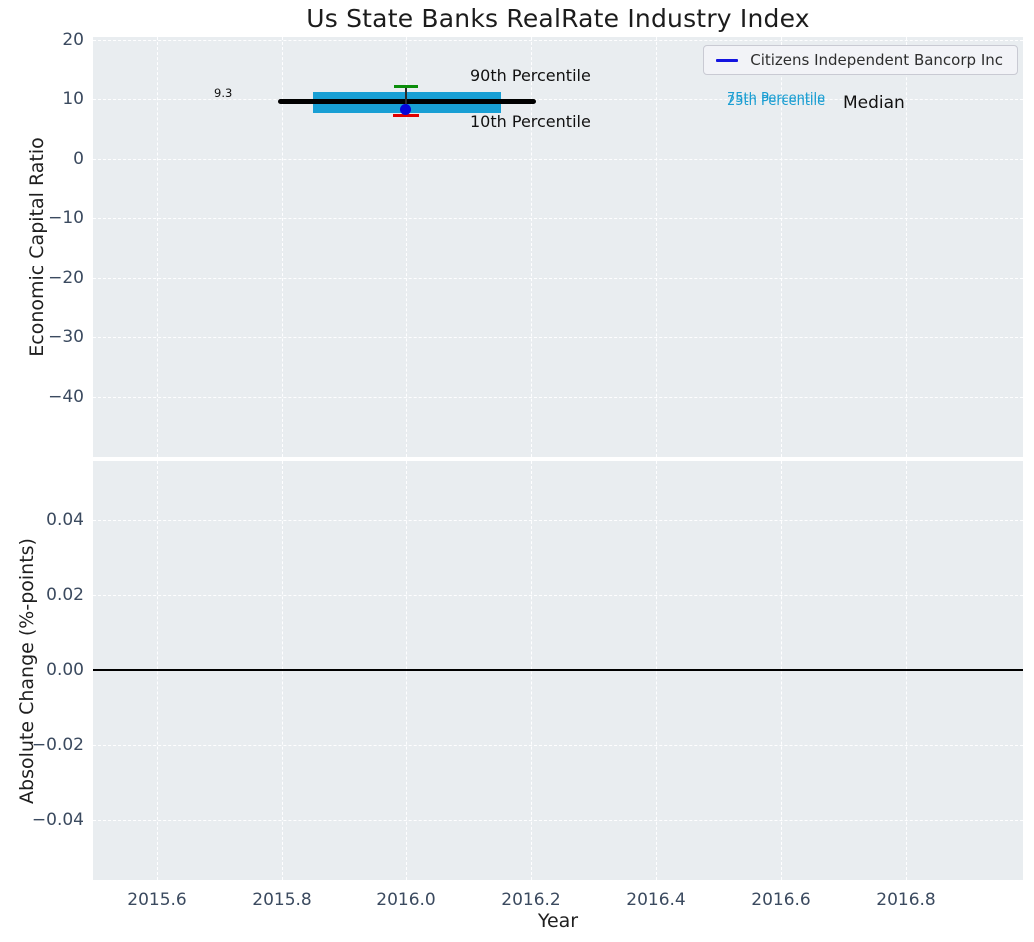 This screenshot has height=942, width=1034. What do you see at coordinates (65, 670) in the screenshot?
I see `ytick-bottom: 0.00` at bounding box center [65, 670].